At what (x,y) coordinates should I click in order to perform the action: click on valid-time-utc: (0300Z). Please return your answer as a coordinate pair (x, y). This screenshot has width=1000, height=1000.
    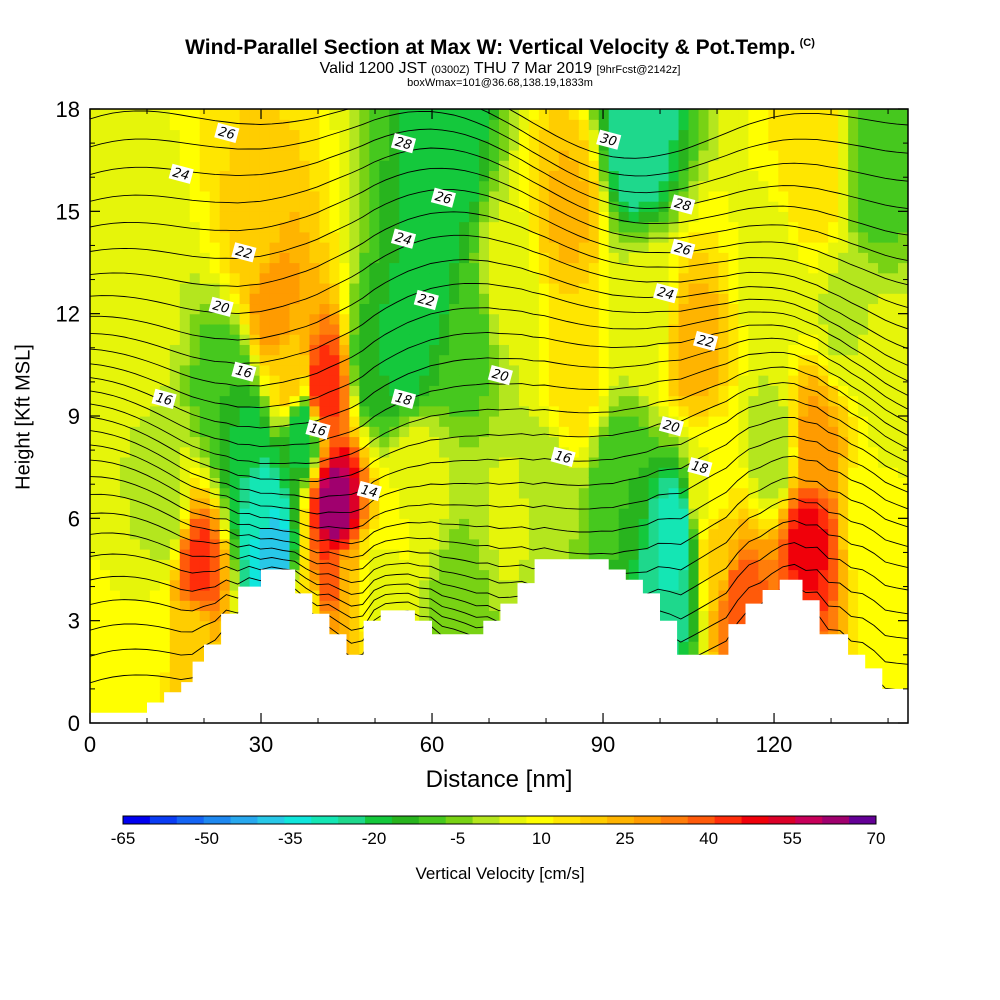
    Looking at the image, I should click on (450, 70).